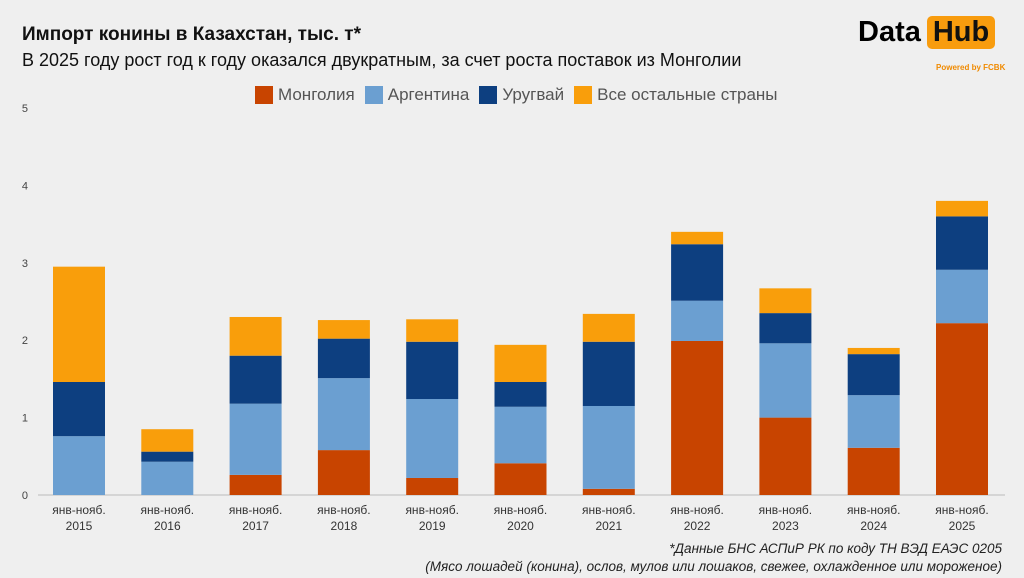 The image size is (1024, 578). What do you see at coordinates (533, 94) in the screenshot?
I see `legend-label: Уругвай` at bounding box center [533, 94].